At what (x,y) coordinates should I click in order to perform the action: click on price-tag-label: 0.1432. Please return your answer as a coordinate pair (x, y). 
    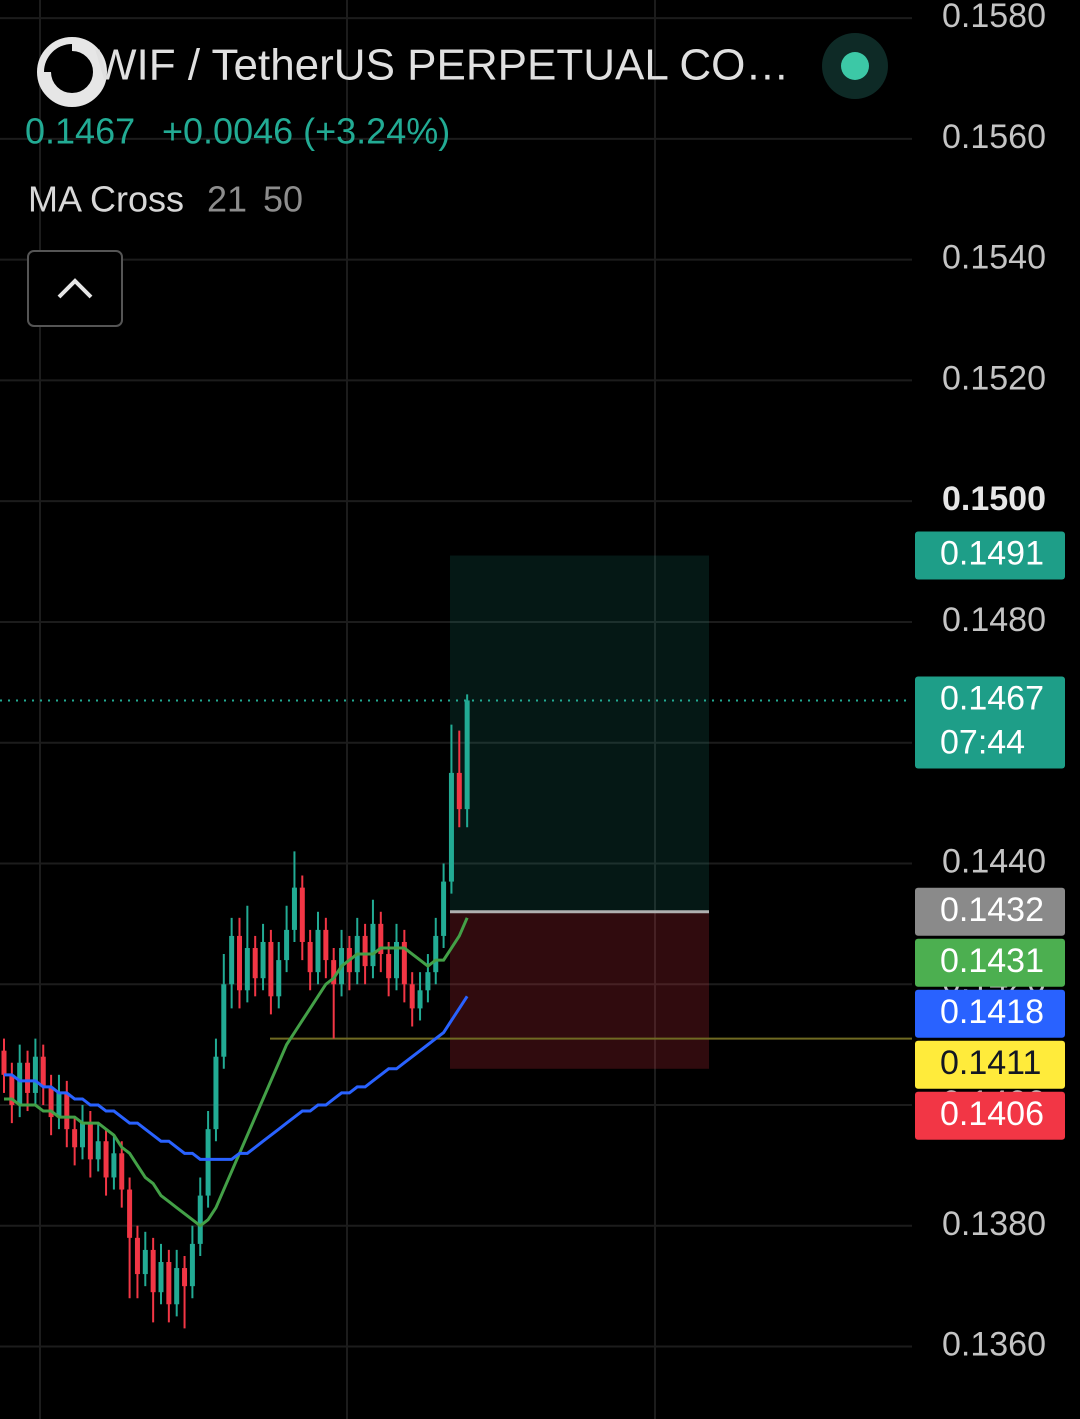
    Looking at the image, I should click on (992, 910).